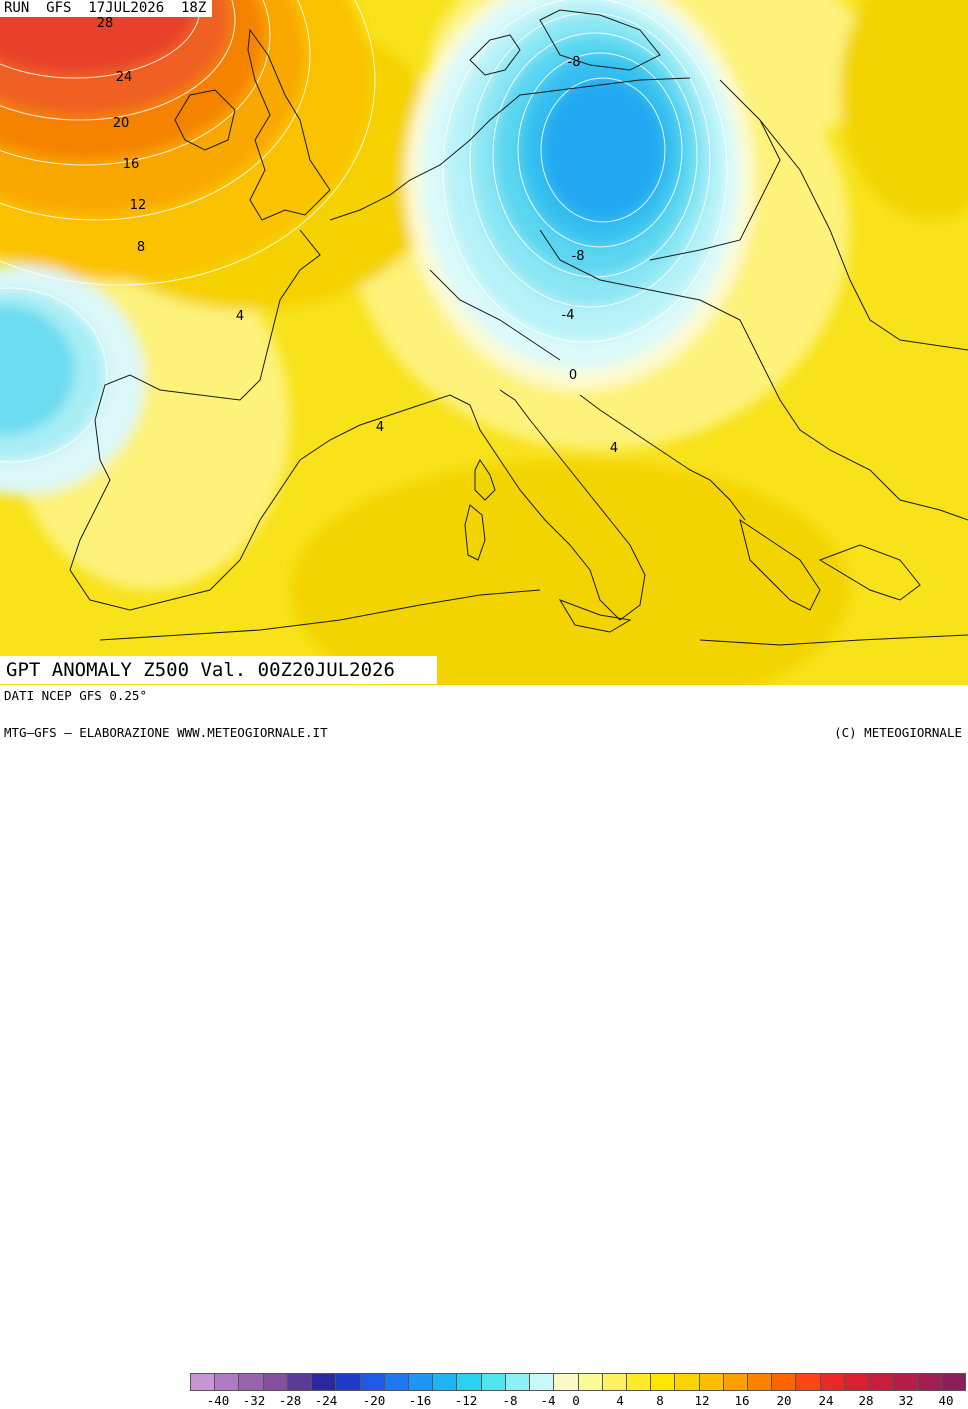 The height and width of the screenshot is (1409, 968). Describe the element at coordinates (138, 205) in the screenshot. I see `contour-label: 12` at that location.